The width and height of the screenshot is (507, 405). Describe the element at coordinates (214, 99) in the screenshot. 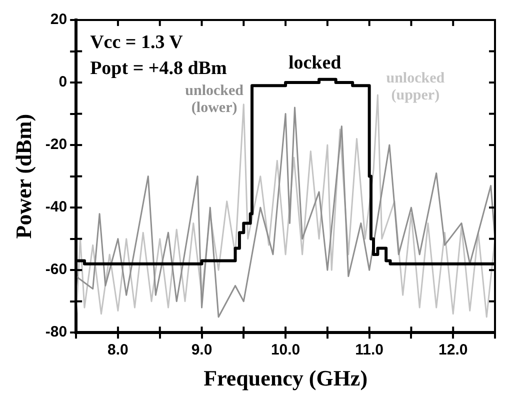

I see `text: unlocked (lower)` at that location.